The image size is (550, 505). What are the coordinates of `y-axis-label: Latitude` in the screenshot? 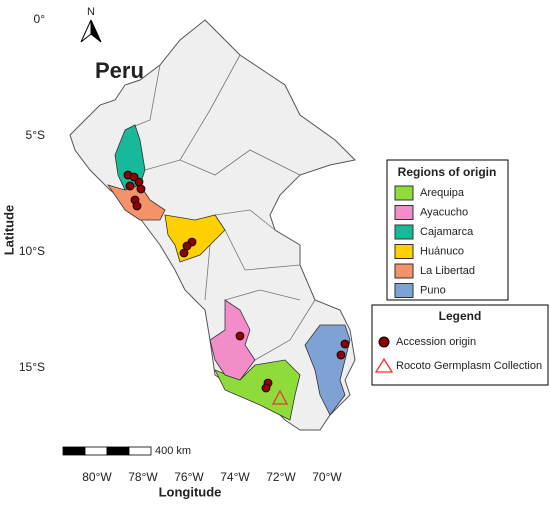 It's located at (8, 230).